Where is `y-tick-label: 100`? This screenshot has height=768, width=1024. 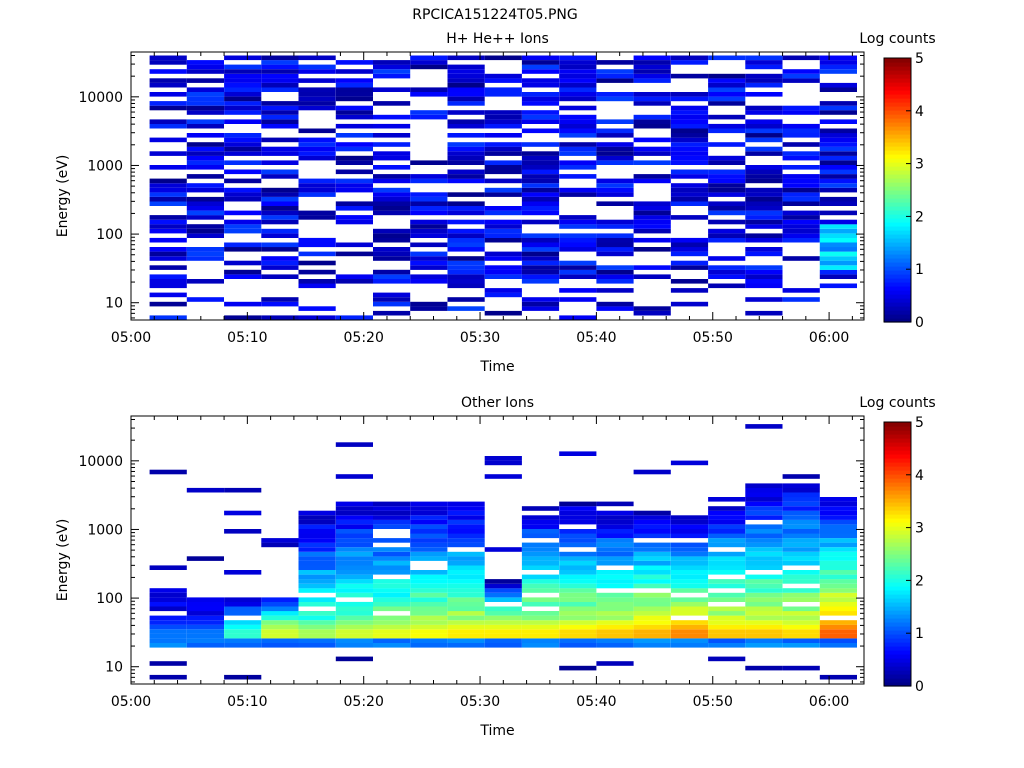
y-tick-label: 100 is located at coordinates (109, 599).